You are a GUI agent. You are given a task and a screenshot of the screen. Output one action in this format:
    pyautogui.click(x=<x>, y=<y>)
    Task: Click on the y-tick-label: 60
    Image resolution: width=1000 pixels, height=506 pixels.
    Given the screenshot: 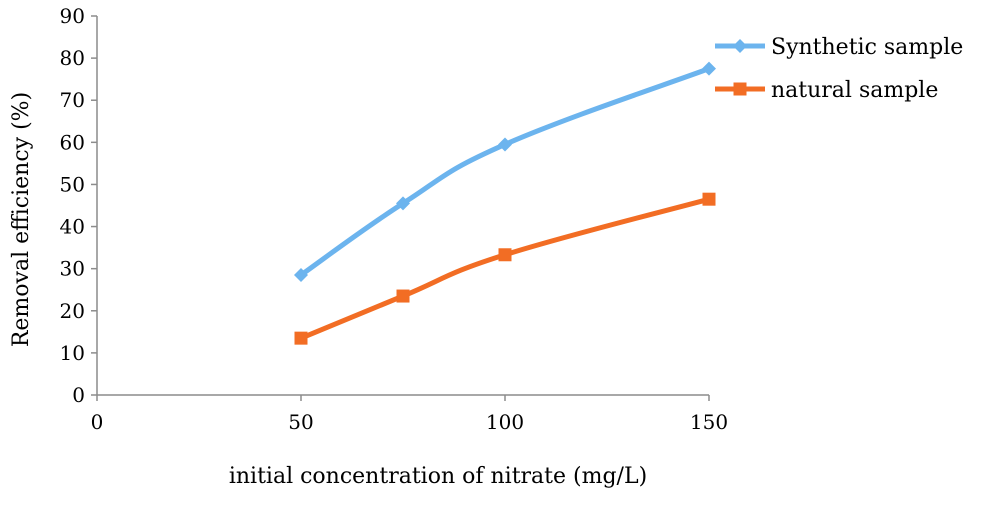 What is the action you would take?
    pyautogui.click(x=72, y=142)
    